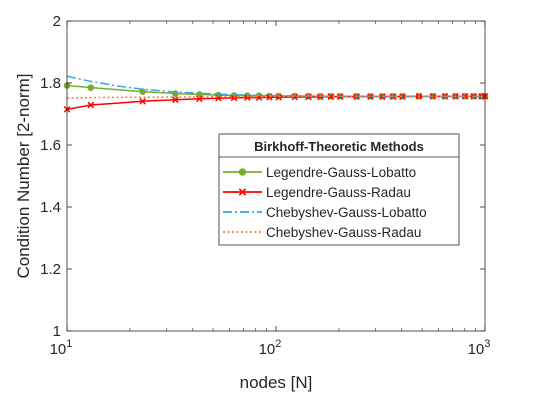 This screenshot has height=406, width=534. I want to click on legend-item: Chebyshev-Gauss-Lobatto, so click(325, 212).